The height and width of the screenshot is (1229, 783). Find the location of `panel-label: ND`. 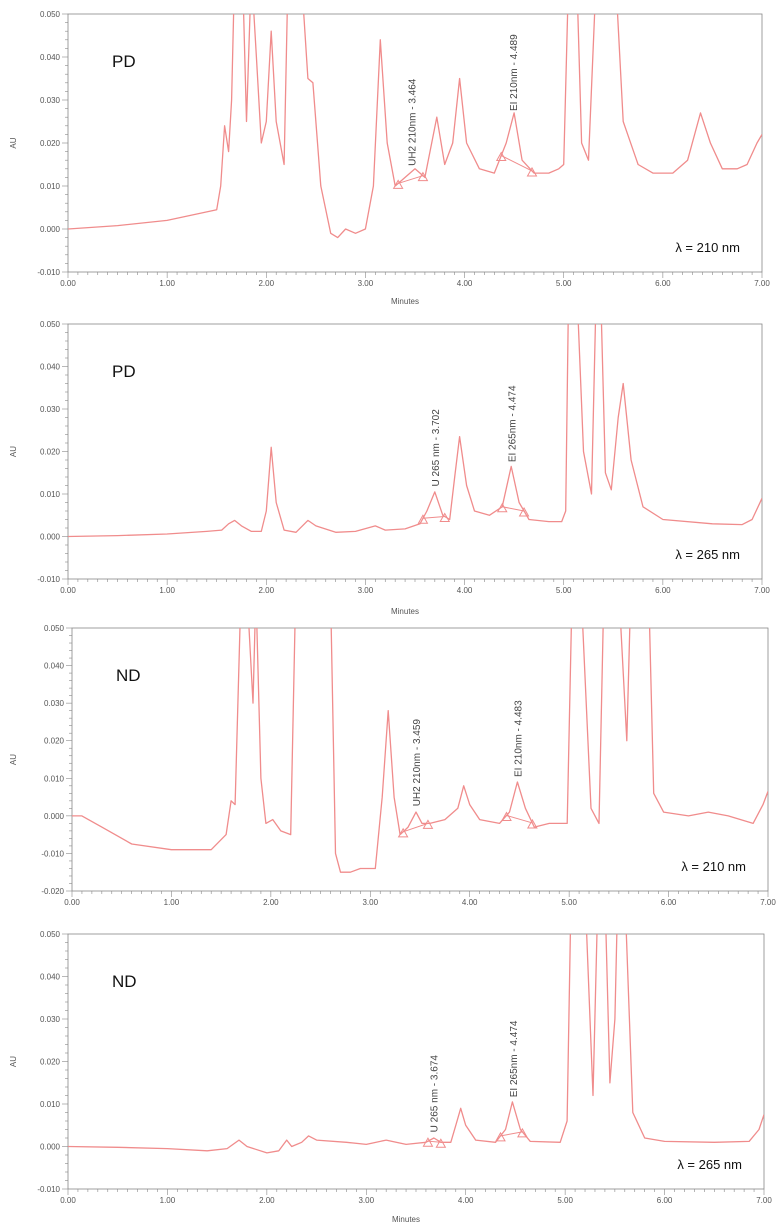

panel-label: ND is located at coordinates (128, 675).